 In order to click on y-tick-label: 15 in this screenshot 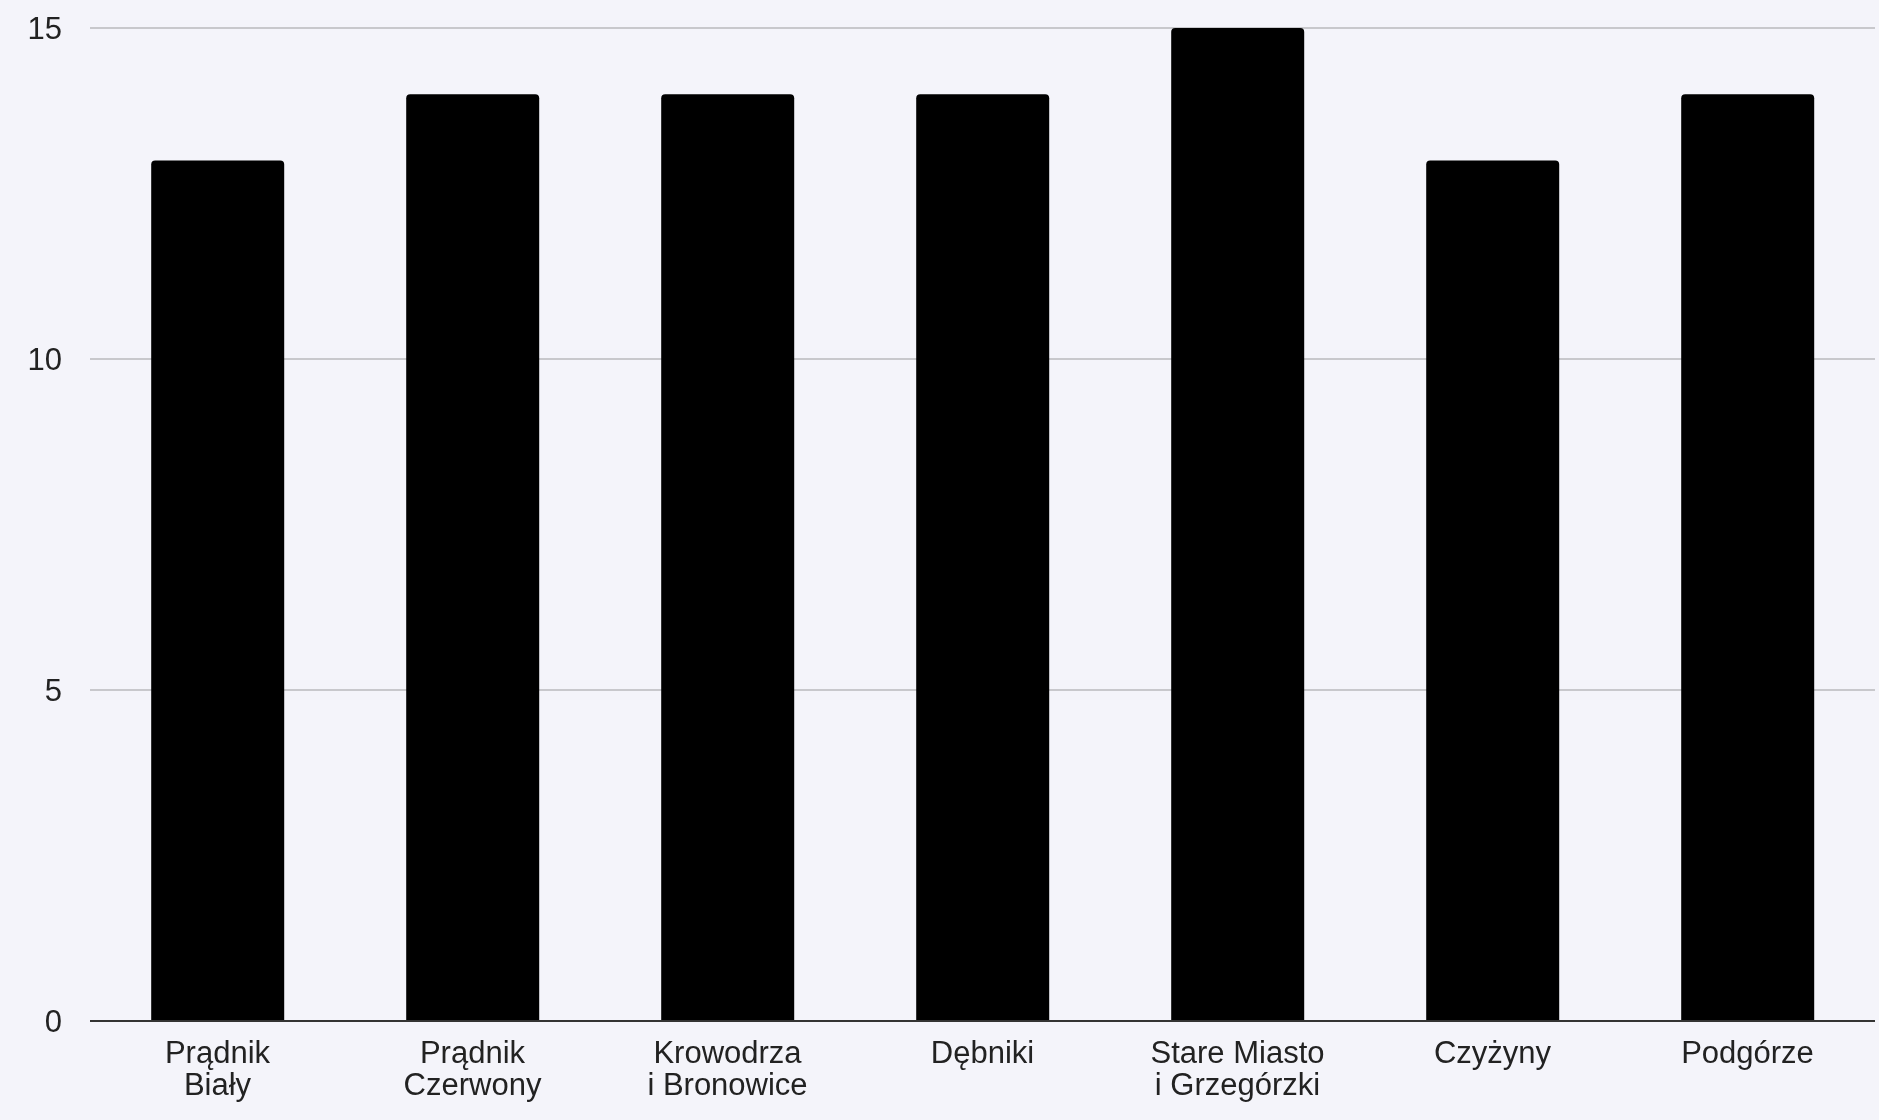, I will do `click(44, 29)`.